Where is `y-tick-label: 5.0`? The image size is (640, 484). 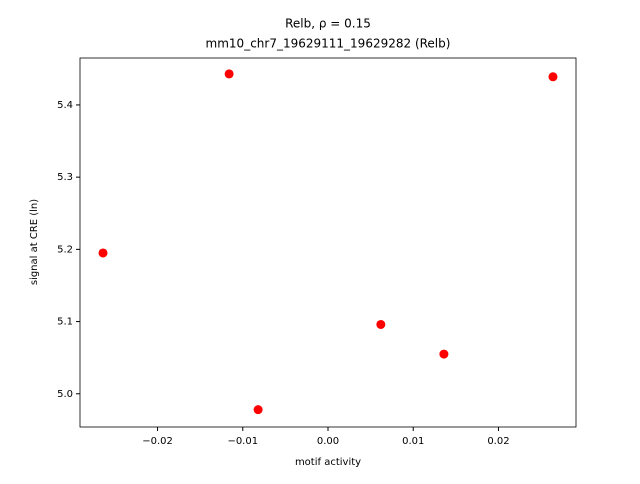 y-tick-label: 5.0 is located at coordinates (65, 394).